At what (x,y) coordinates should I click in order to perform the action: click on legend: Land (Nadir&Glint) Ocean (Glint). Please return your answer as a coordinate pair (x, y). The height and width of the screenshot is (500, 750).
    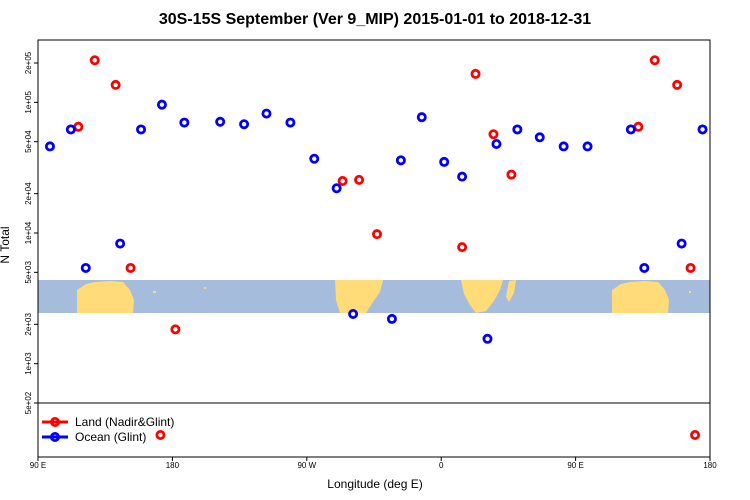
    Looking at the image, I should click on (108, 429).